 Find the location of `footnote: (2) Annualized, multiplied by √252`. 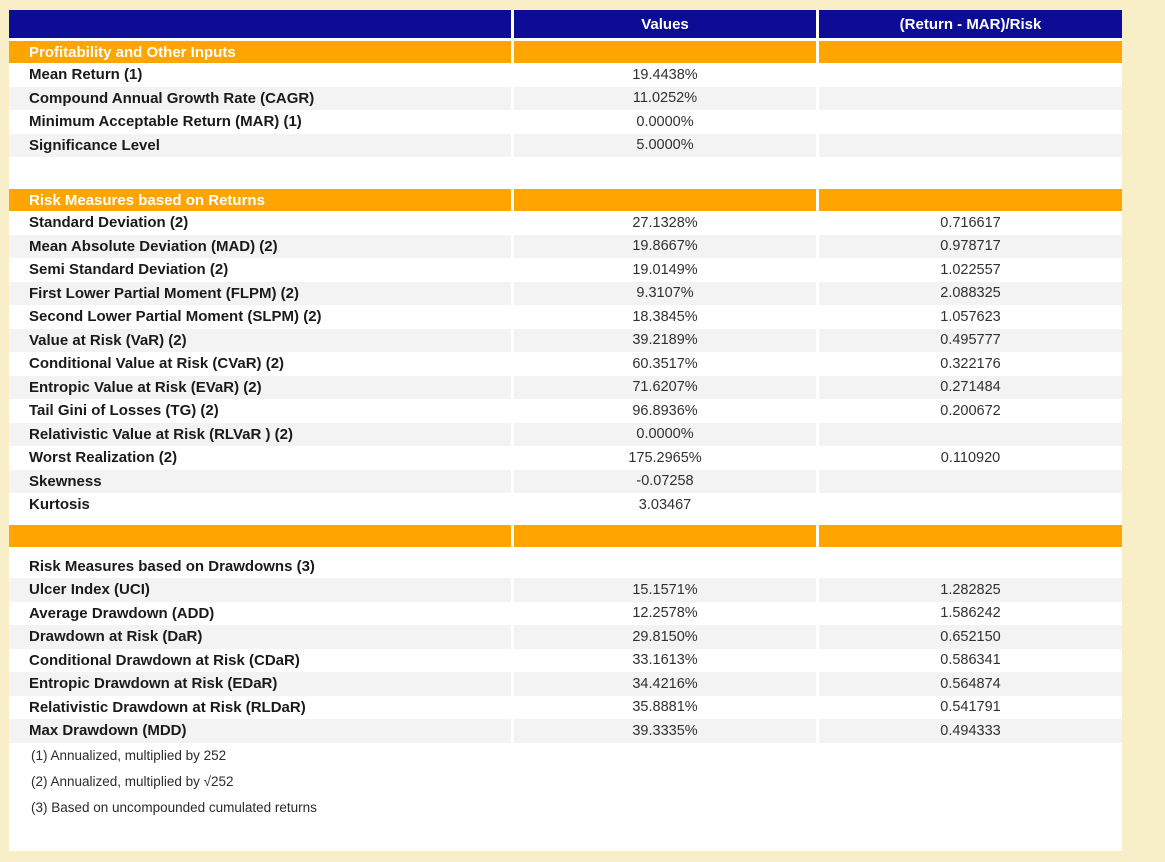

footnote: (2) Annualized, multiplied by √252 is located at coordinates (565, 781).